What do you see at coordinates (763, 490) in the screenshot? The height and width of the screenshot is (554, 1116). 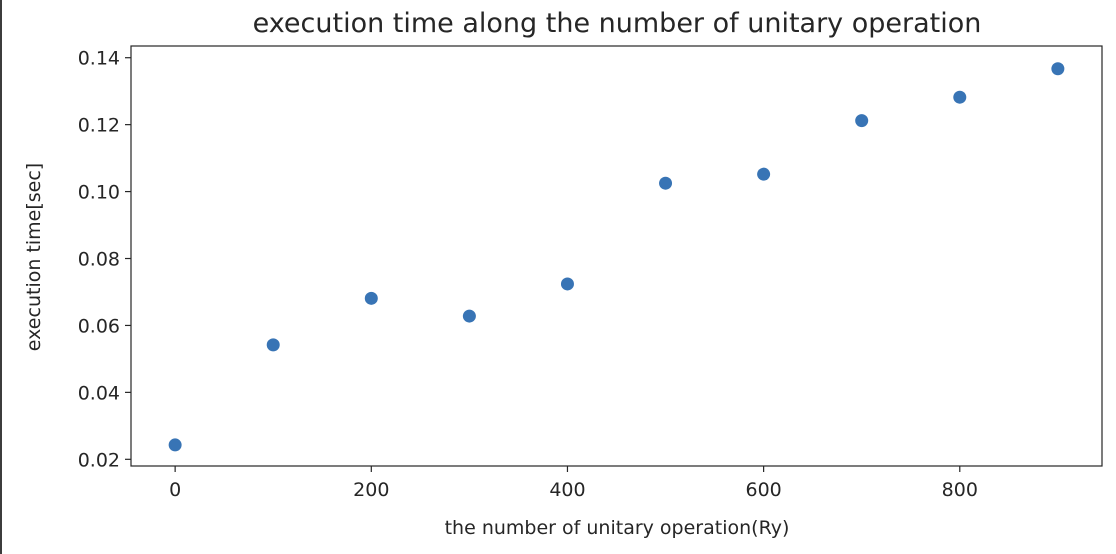 I see `x-tick-label: 600` at bounding box center [763, 490].